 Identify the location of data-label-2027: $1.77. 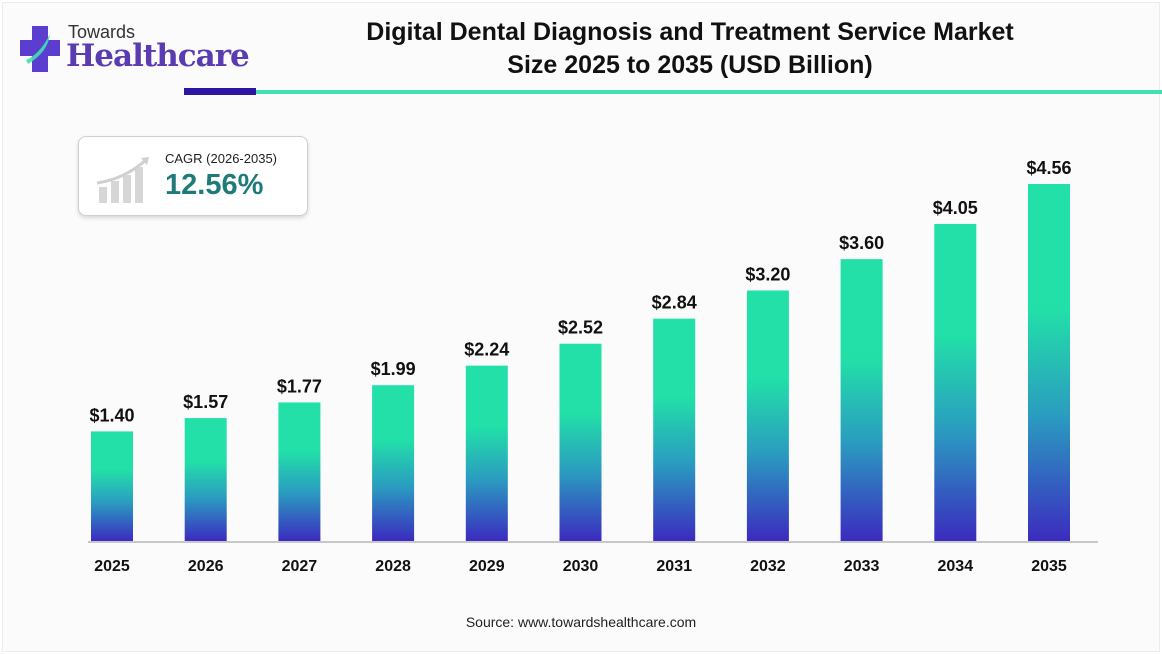
(299, 386).